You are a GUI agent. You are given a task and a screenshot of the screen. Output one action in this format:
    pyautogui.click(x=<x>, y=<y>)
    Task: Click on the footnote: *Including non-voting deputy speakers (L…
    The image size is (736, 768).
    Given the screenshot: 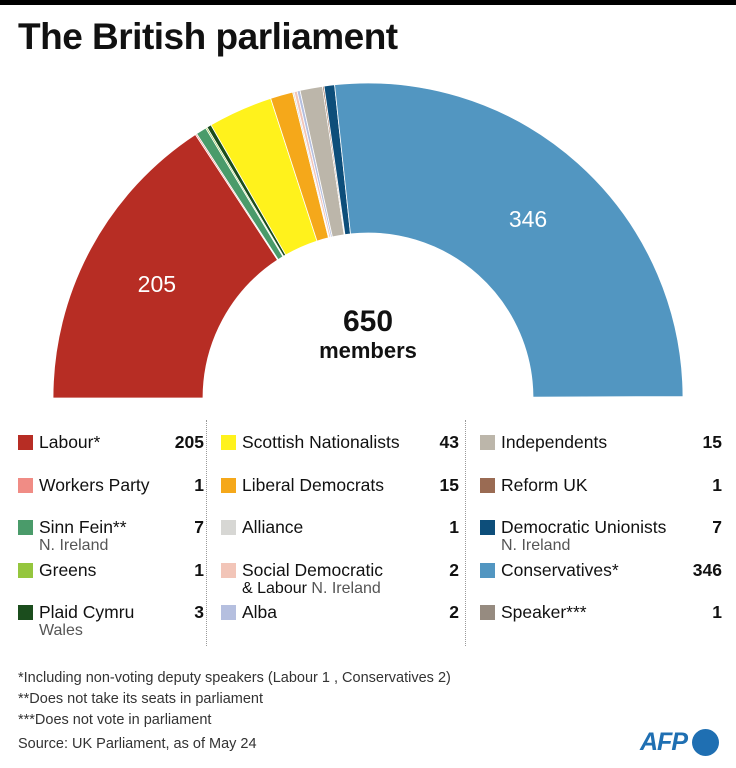 What is the action you would take?
    pyautogui.click(x=234, y=678)
    